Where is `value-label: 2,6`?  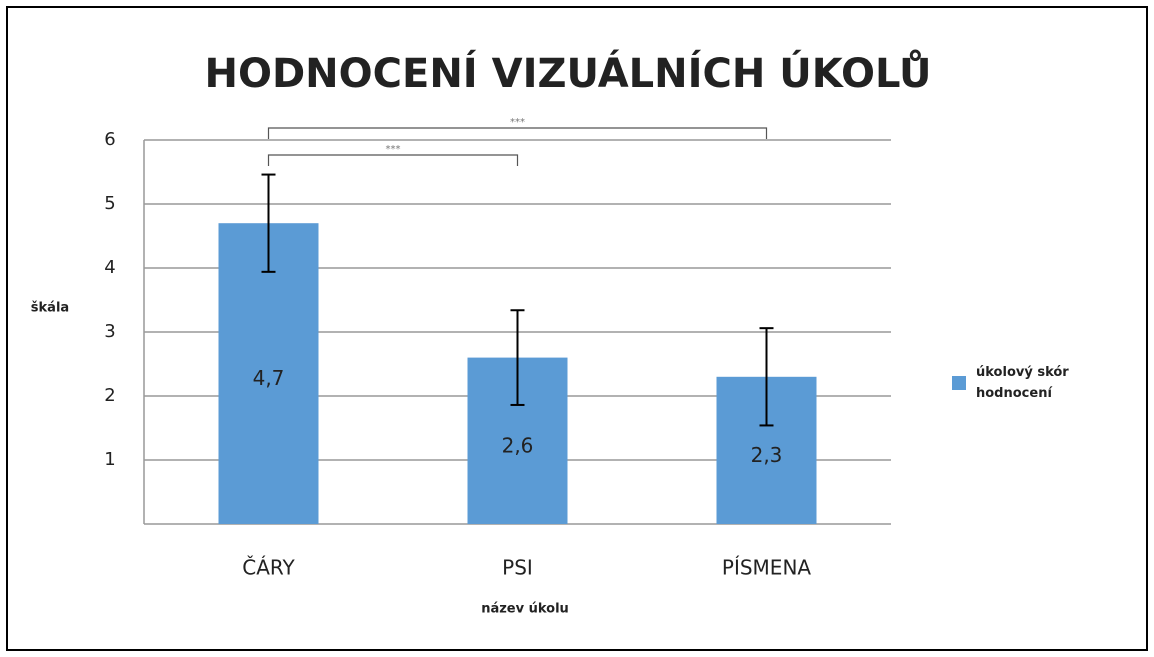
value-label: 2,6 is located at coordinates (518, 445).